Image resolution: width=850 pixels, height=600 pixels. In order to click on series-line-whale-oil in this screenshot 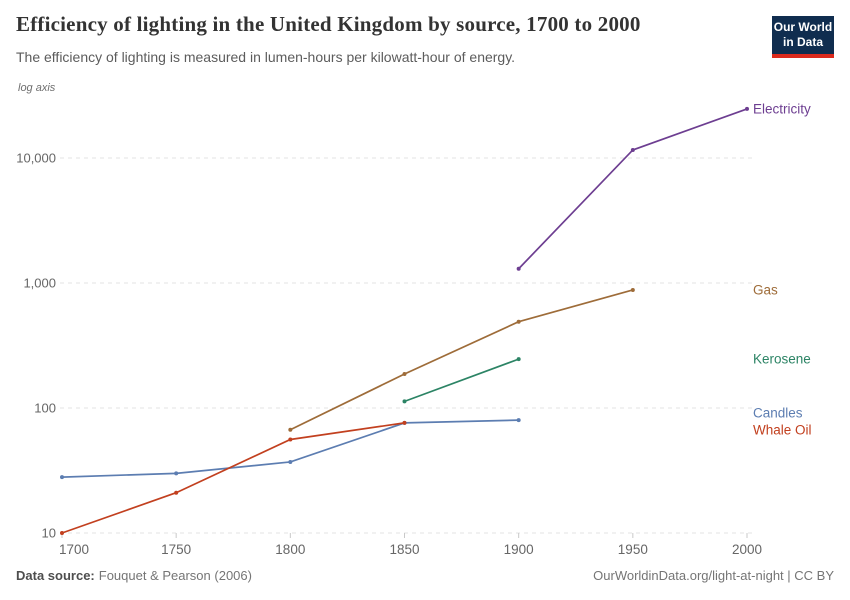, I will do `click(233, 478)`.